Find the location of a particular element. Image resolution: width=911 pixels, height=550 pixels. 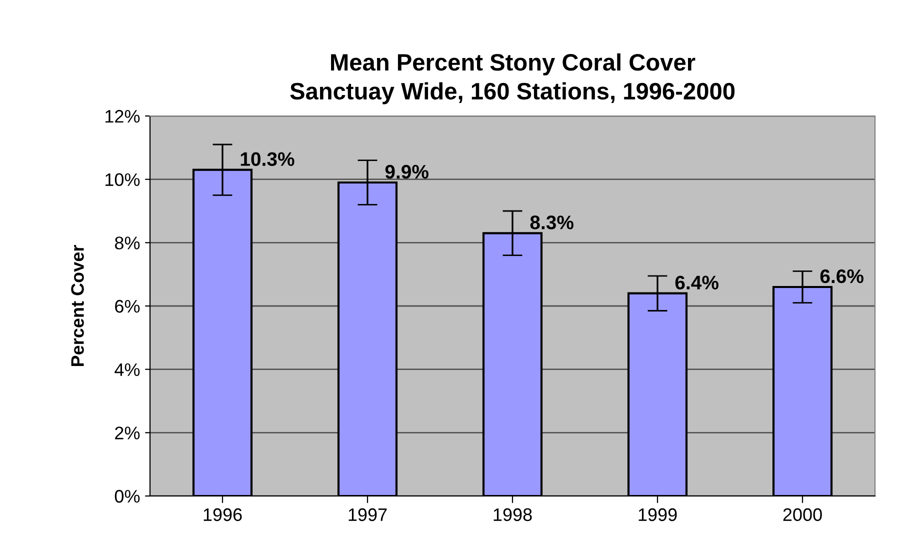

data-label: 10.3% is located at coordinates (267, 159).